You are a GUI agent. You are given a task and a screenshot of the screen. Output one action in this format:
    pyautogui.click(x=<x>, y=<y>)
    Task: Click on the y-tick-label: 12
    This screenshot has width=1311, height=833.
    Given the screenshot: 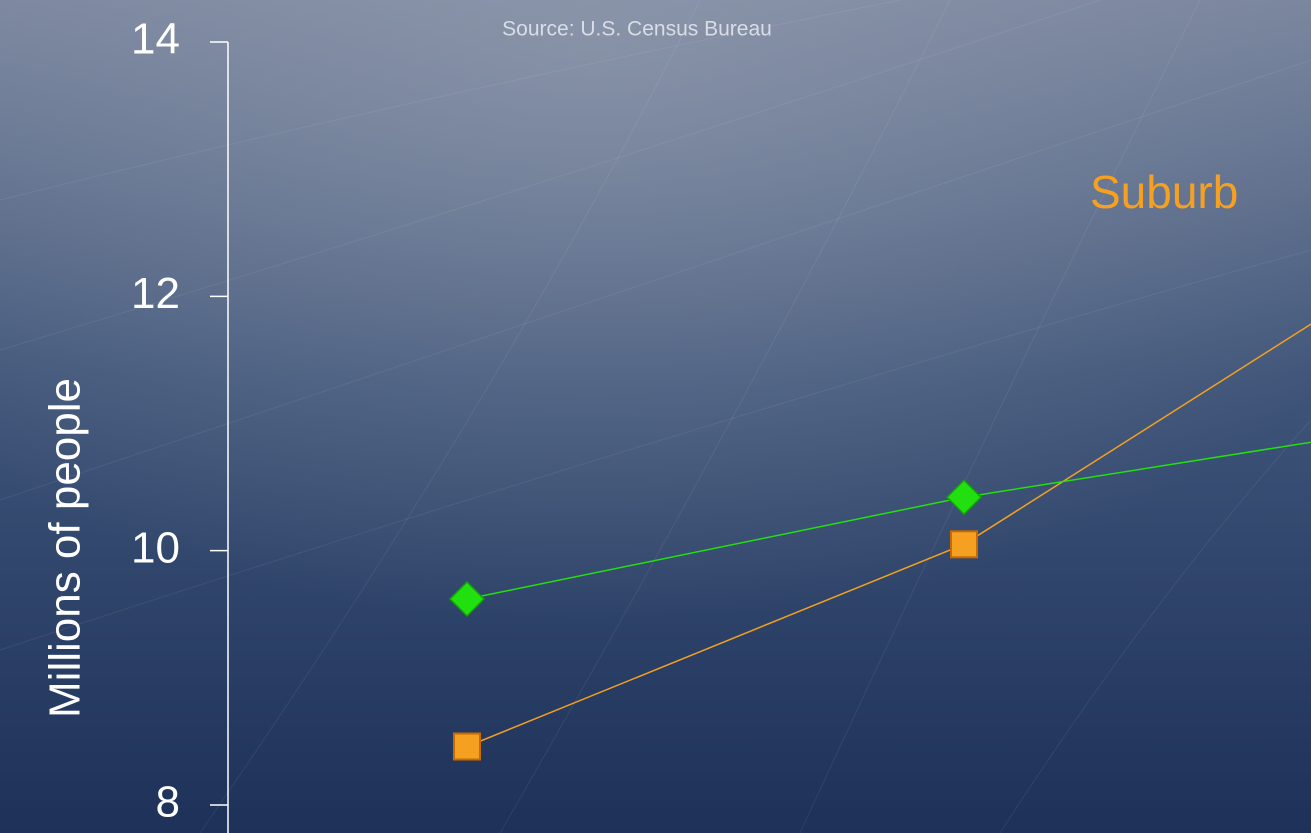 What is the action you would take?
    pyautogui.click(x=155, y=293)
    